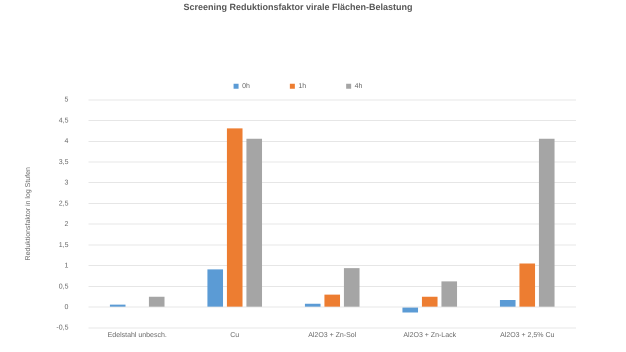 This screenshot has width=626, height=352. Describe the element at coordinates (298, 7) in the screenshot. I see `chart-title: Screening Reduktionsfaktor virale Flächen-Belastung` at that location.